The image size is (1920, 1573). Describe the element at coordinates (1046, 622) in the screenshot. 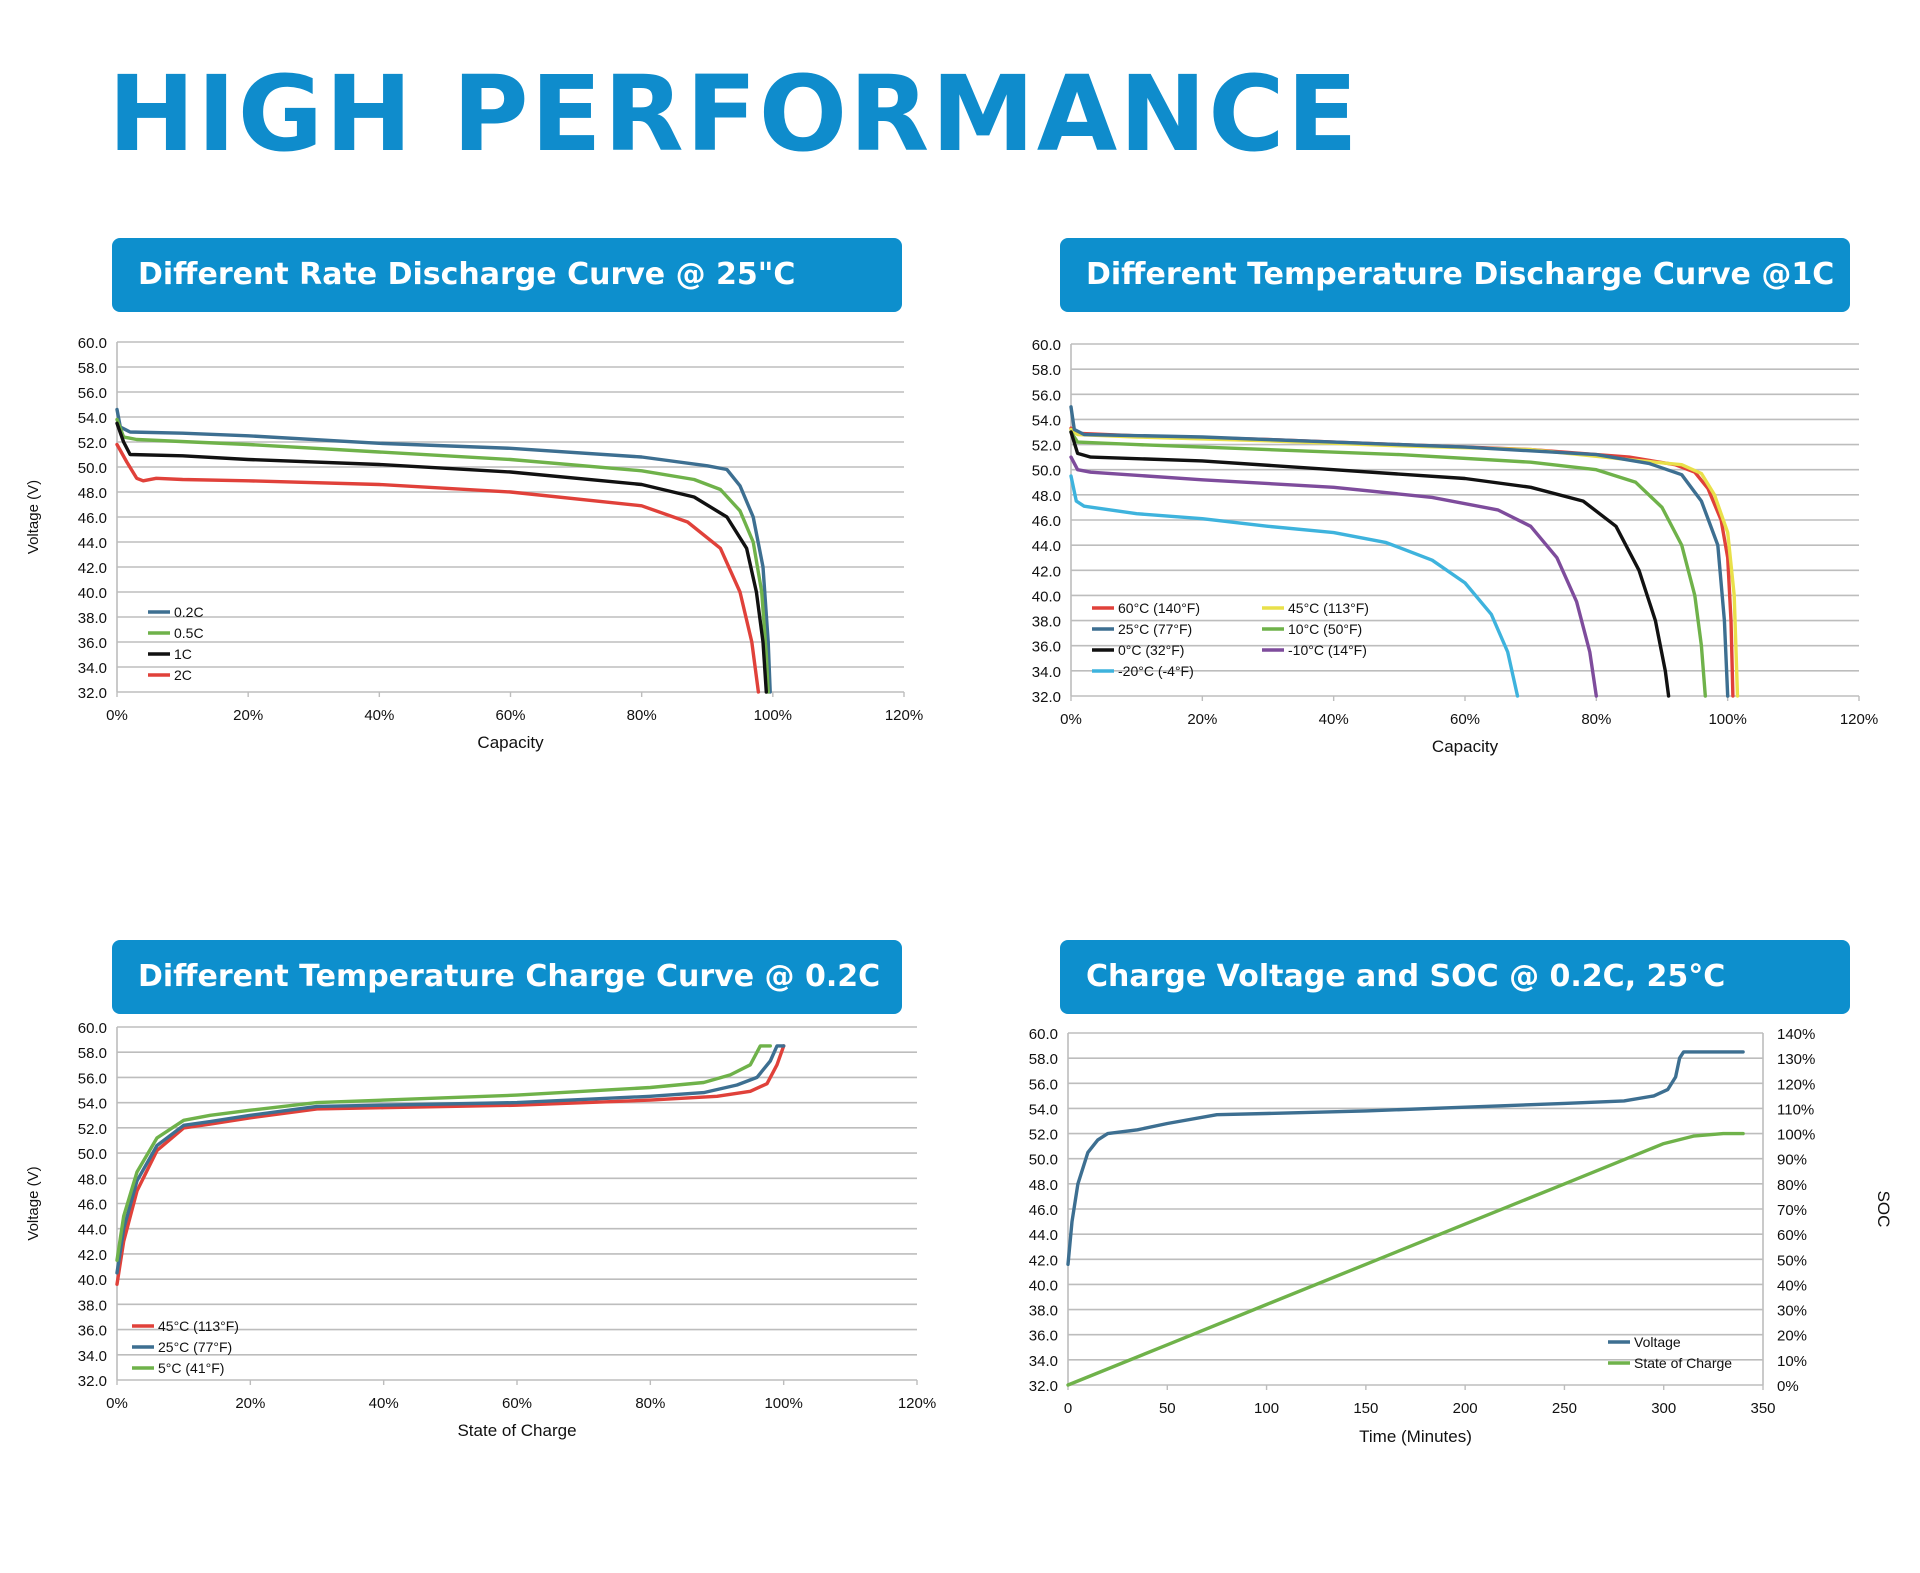

I see `y-tick-label: 38.0` at that location.